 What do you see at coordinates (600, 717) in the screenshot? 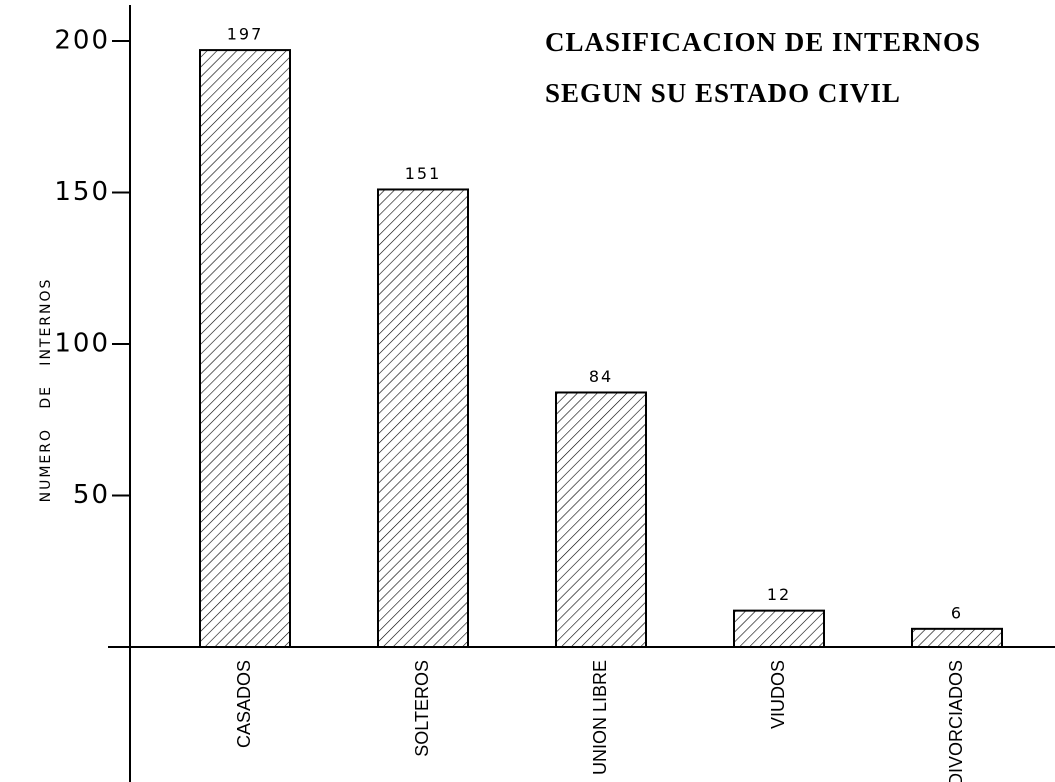
I see `x-tick-label: UNION LIBRE` at bounding box center [600, 717].